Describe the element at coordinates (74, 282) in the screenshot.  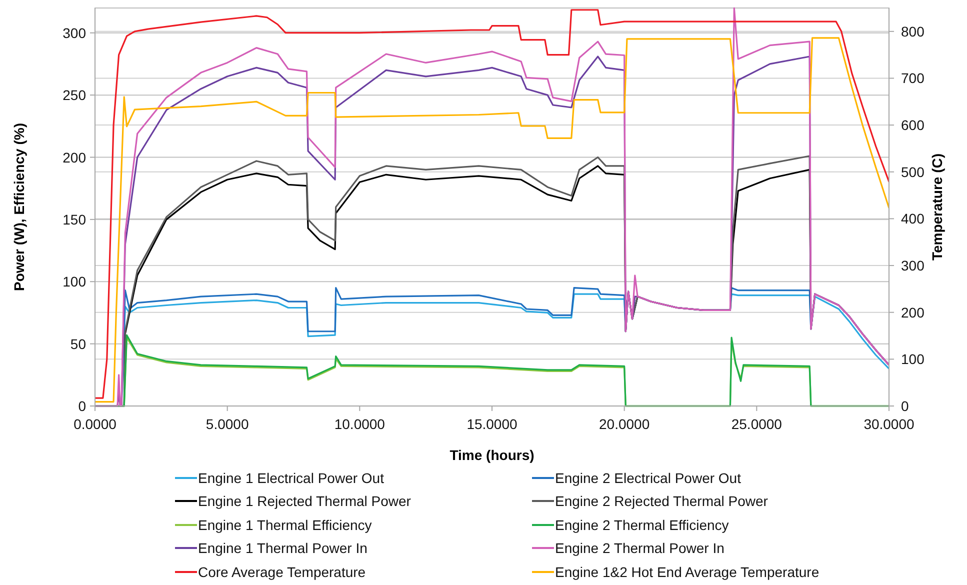
I see `y-tick-label: 100` at that location.